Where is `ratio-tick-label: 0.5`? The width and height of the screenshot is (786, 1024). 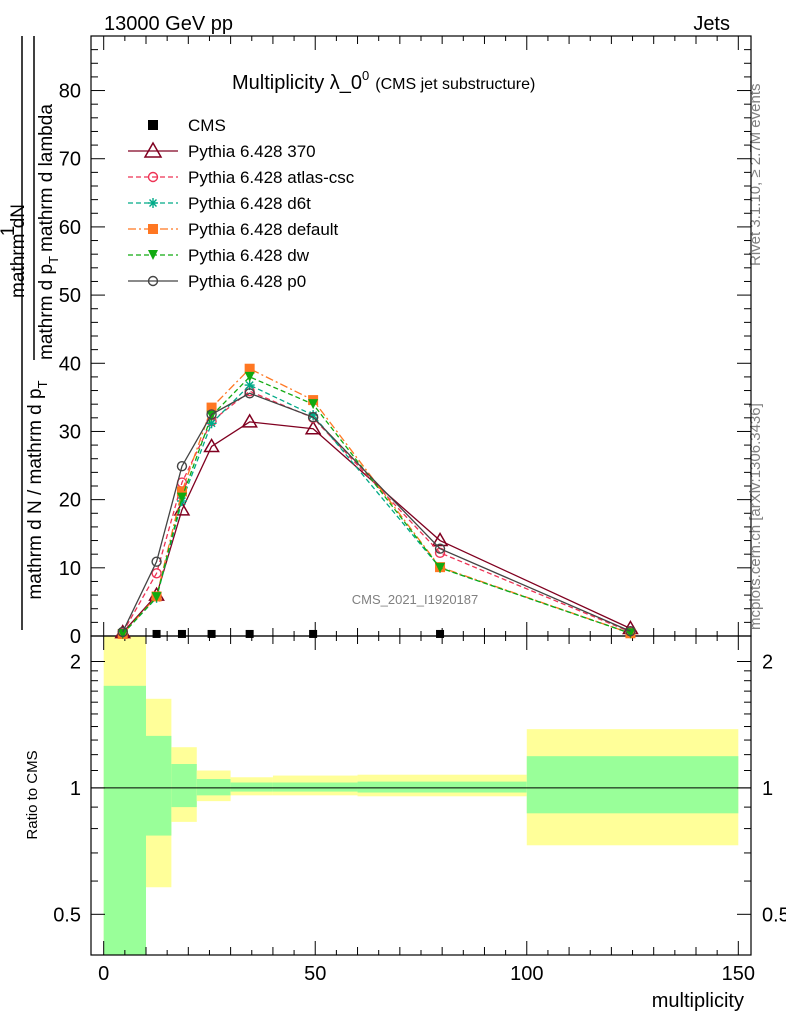 ratio-tick-label: 0.5 is located at coordinates (67, 915).